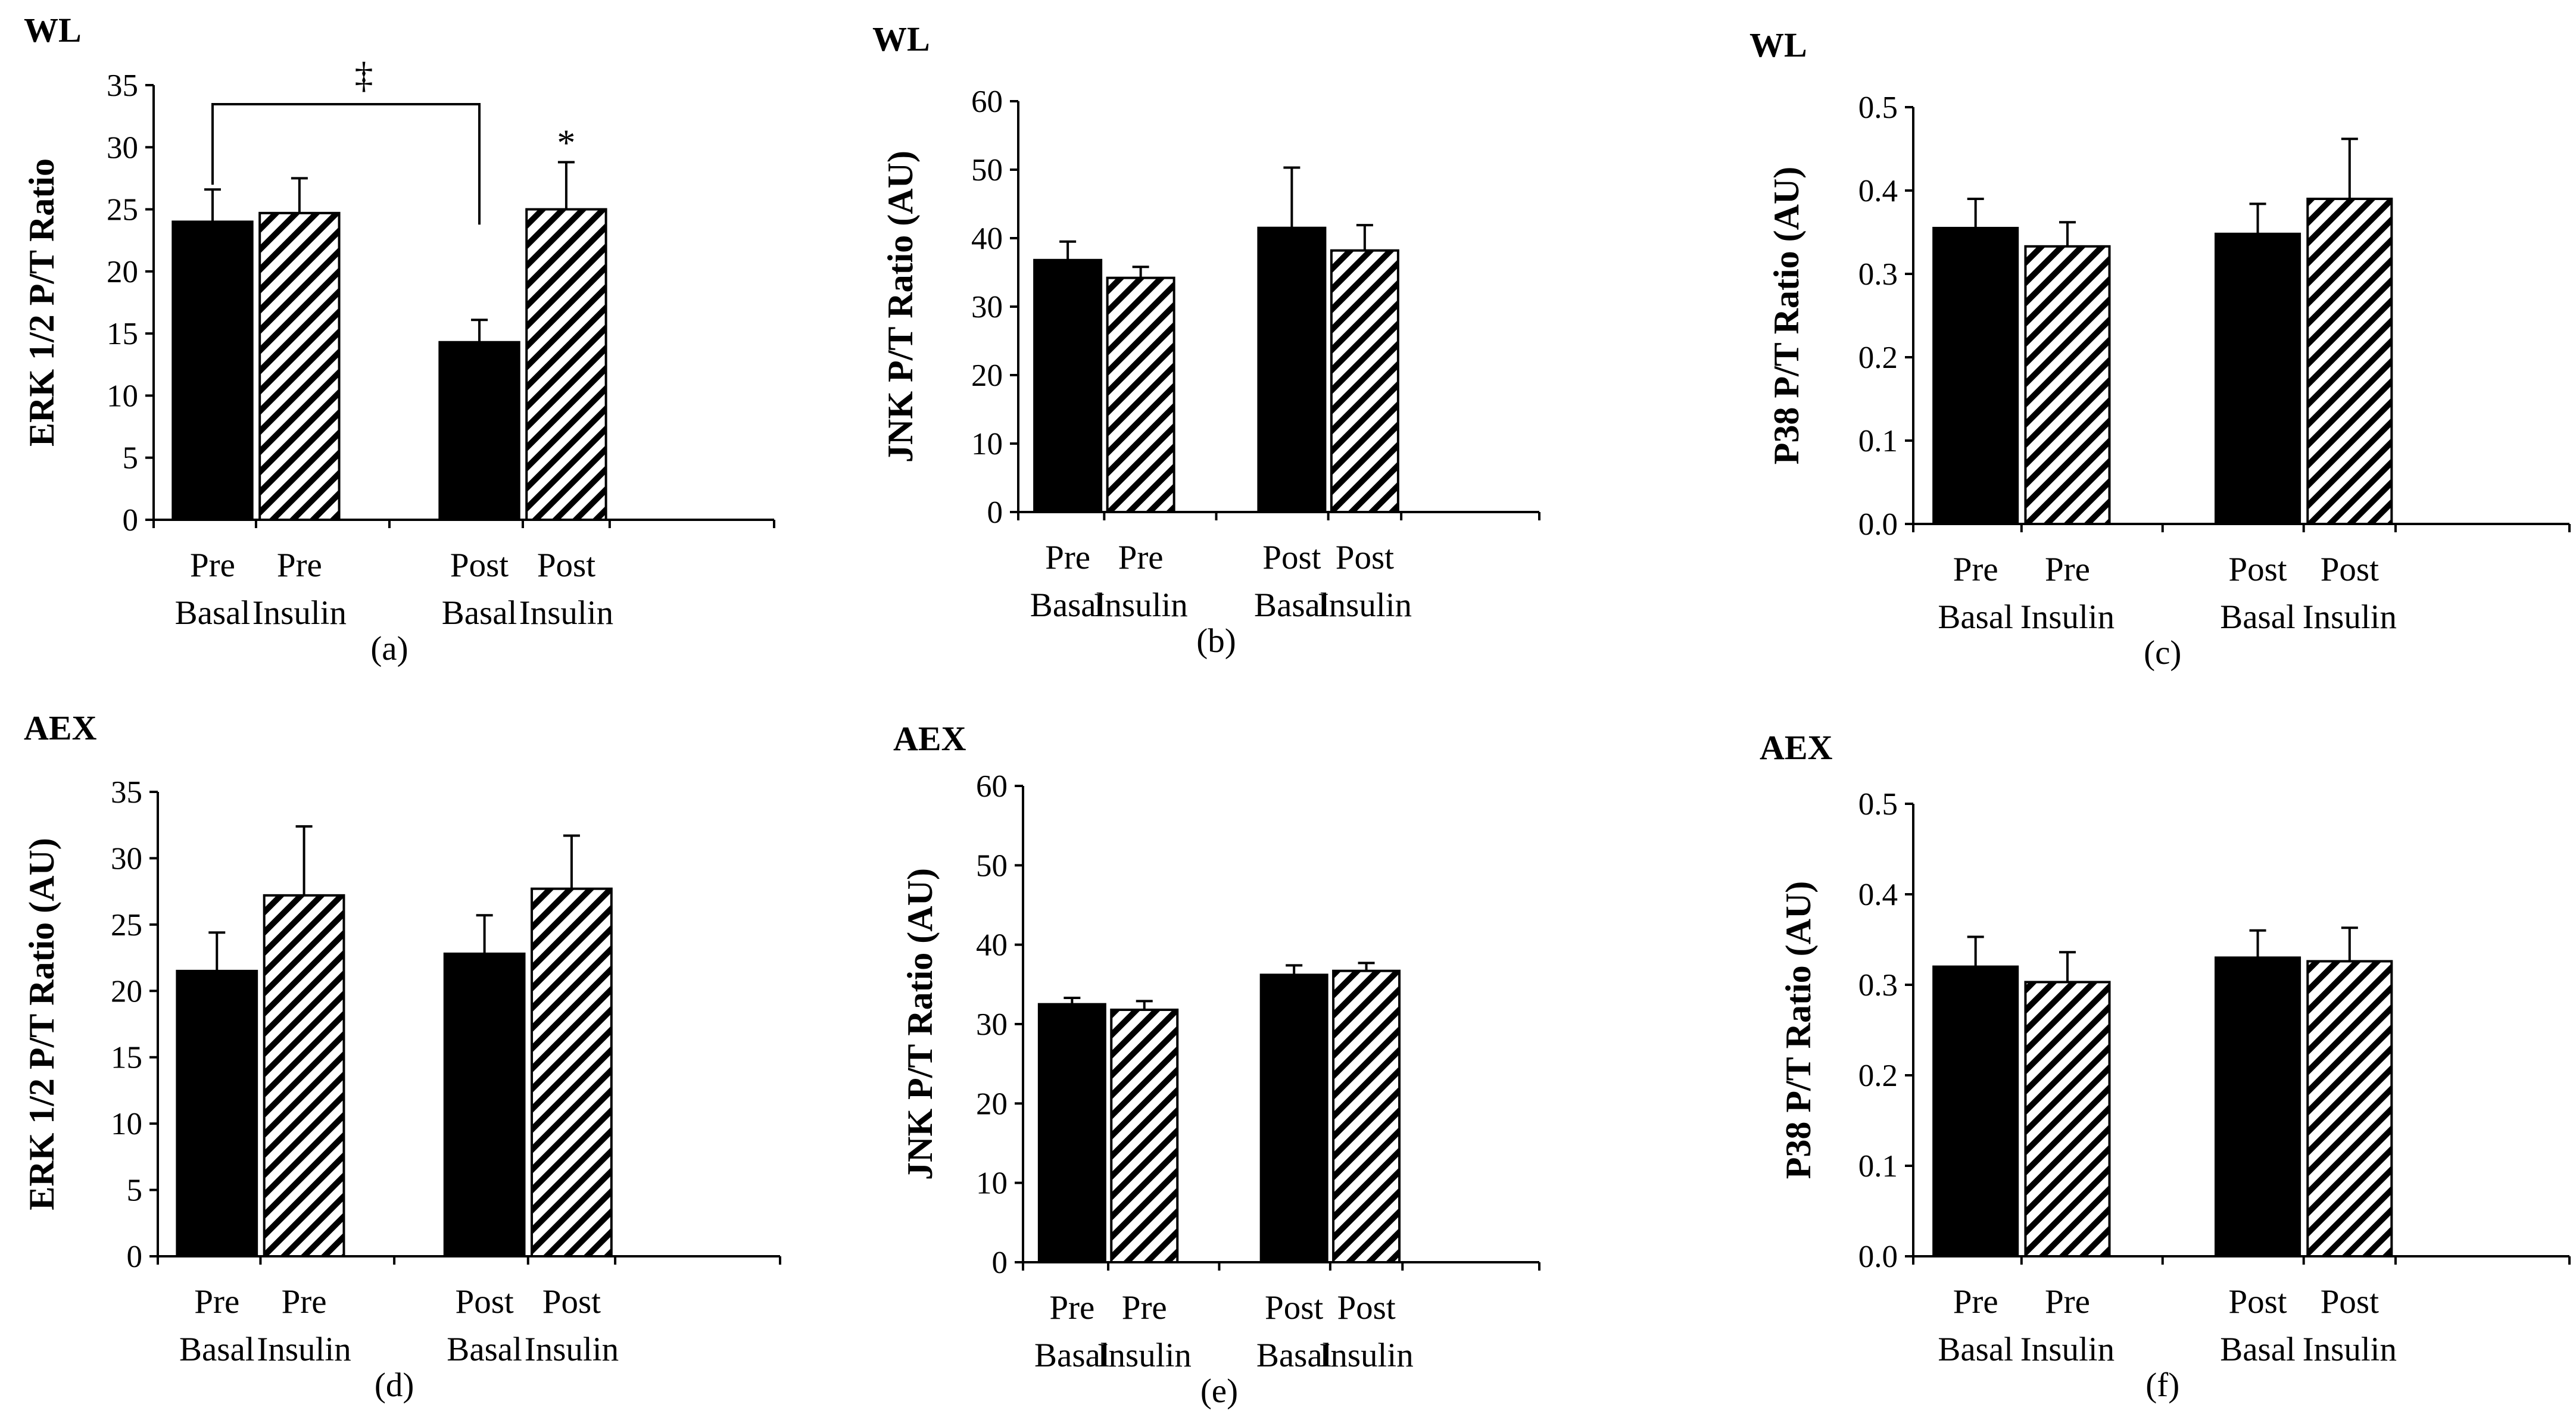 The width and height of the screenshot is (2576, 1423). Describe the element at coordinates (1797, 747) in the screenshot. I see `group-label: AEX` at that location.